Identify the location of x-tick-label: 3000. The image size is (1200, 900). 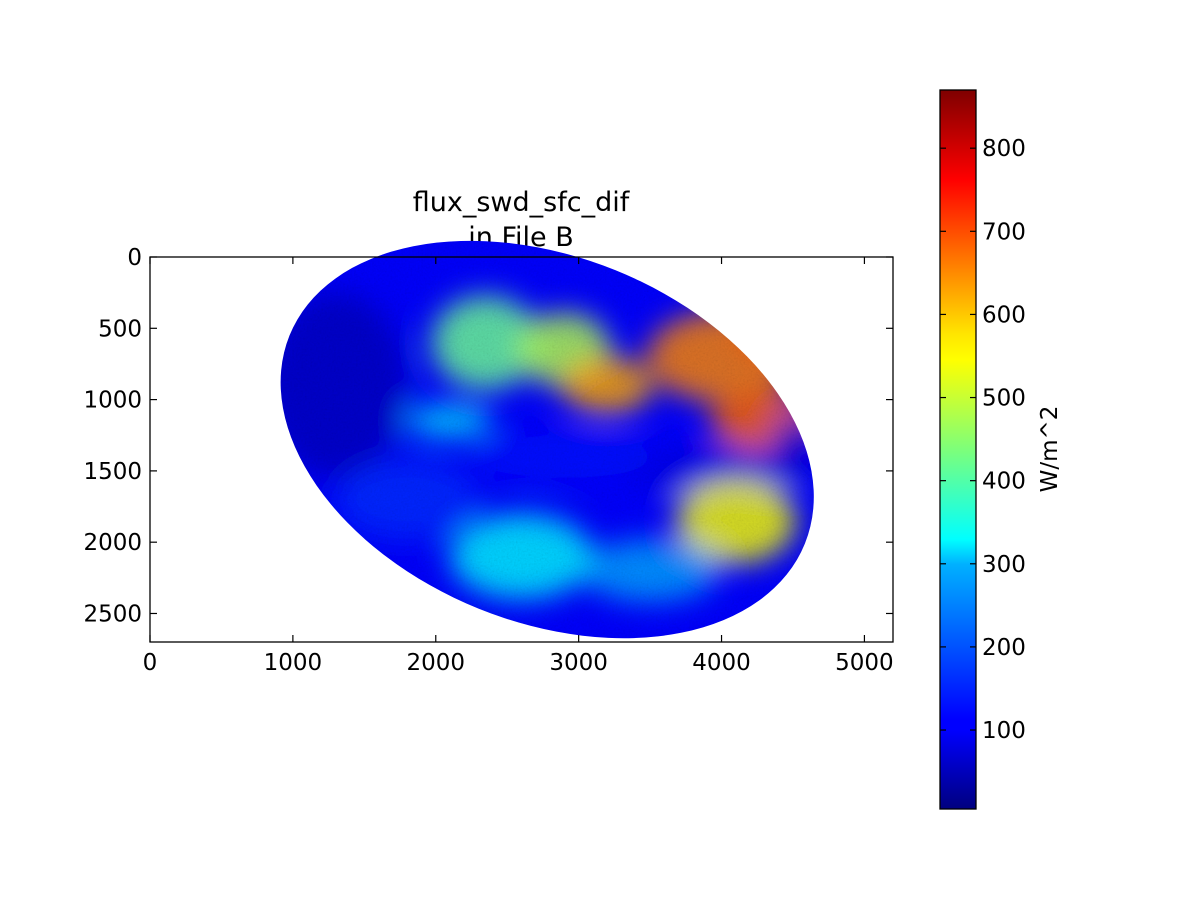
(578, 663).